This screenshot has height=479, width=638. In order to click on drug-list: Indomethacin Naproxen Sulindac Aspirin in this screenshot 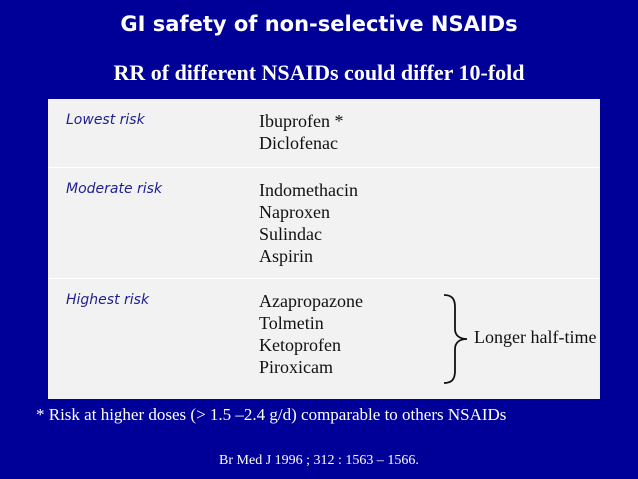, I will do `click(308, 223)`.